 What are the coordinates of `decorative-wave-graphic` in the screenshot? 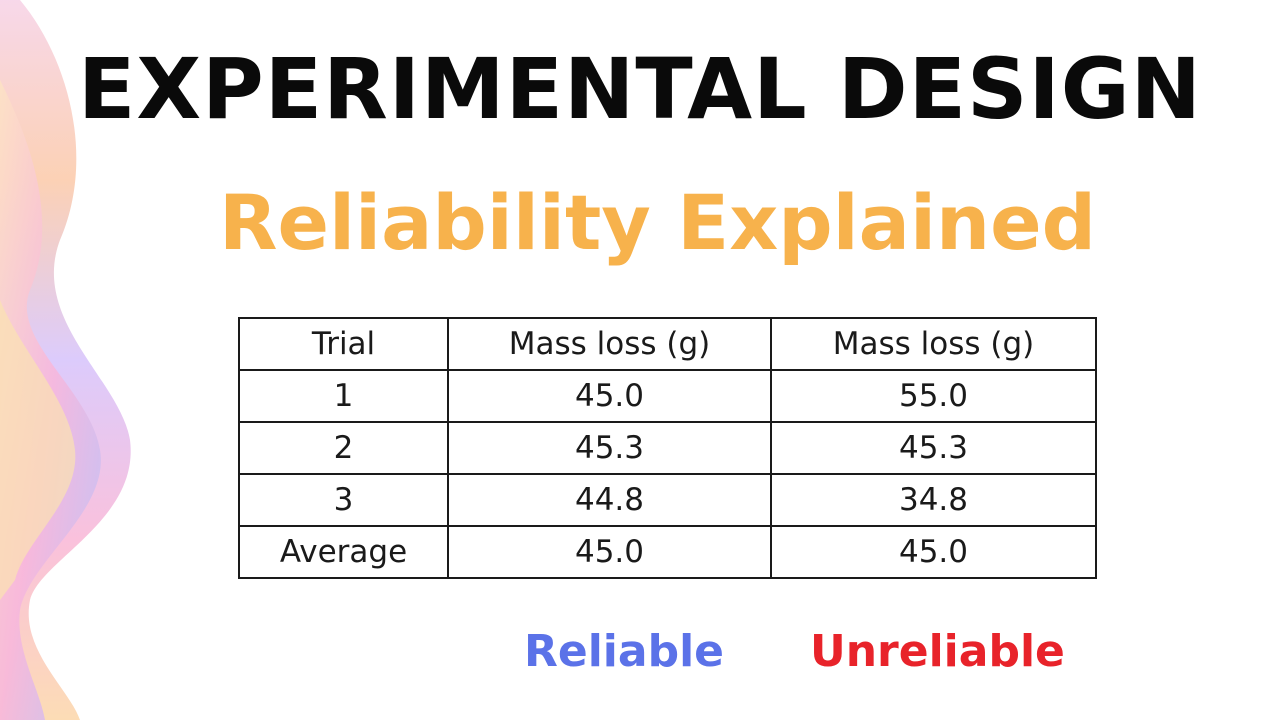 It's located at (65, 360).